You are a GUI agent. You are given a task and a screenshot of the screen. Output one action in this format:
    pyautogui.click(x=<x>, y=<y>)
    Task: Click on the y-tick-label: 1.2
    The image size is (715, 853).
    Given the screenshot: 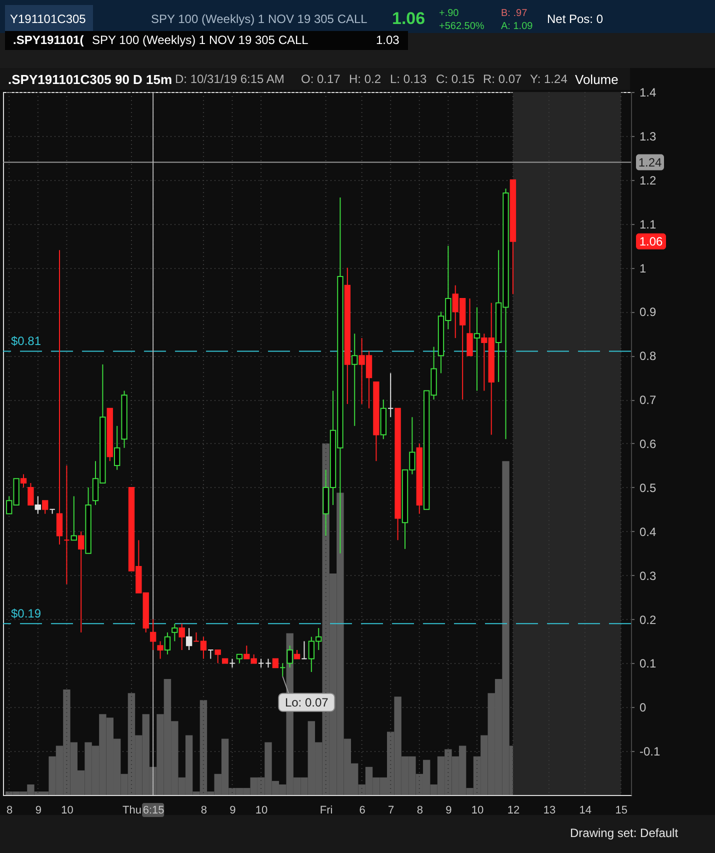 What is the action you would take?
    pyautogui.click(x=648, y=180)
    